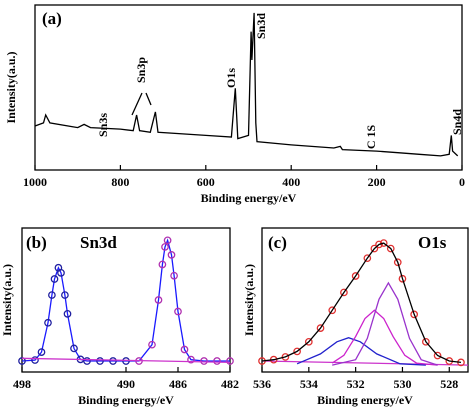 This screenshot has width=474, height=417. Describe the element at coordinates (22, 384) in the screenshot. I see `x-tick-label: 498` at that location.